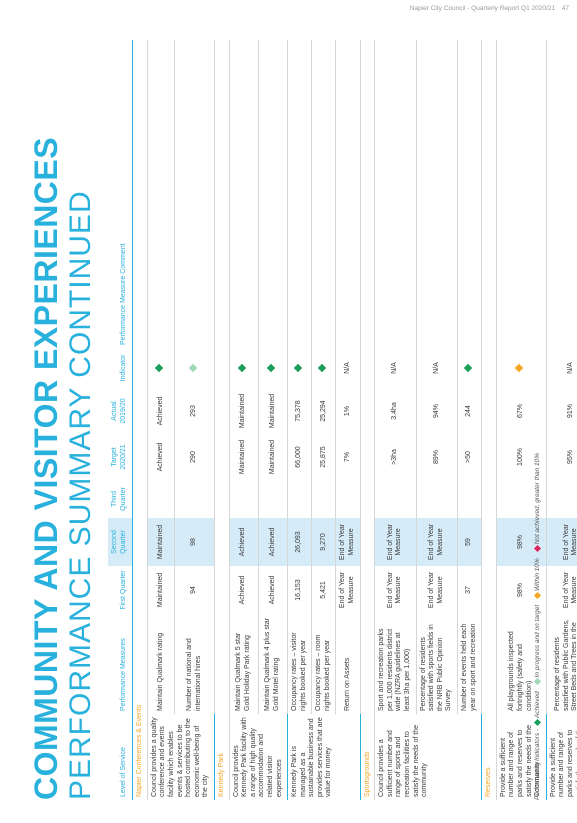 The image size is (577, 823). What do you see at coordinates (469, 411) in the screenshot?
I see `actual-value: 244` at bounding box center [469, 411].